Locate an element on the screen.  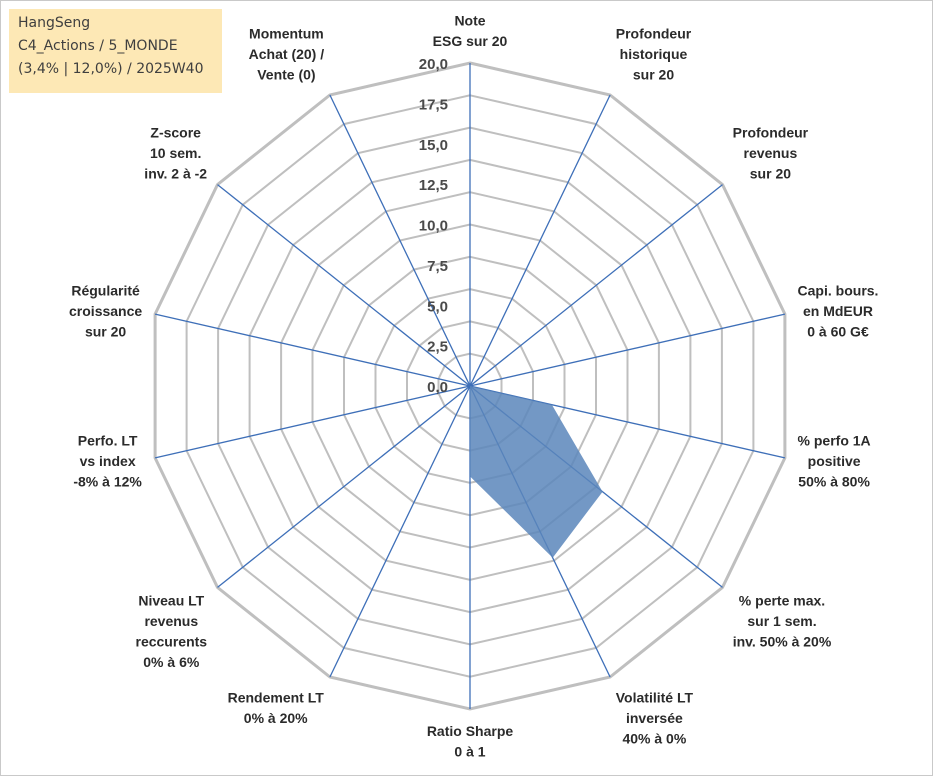
axis-label: Rendement LT 0% à 20% is located at coordinates (276, 708).